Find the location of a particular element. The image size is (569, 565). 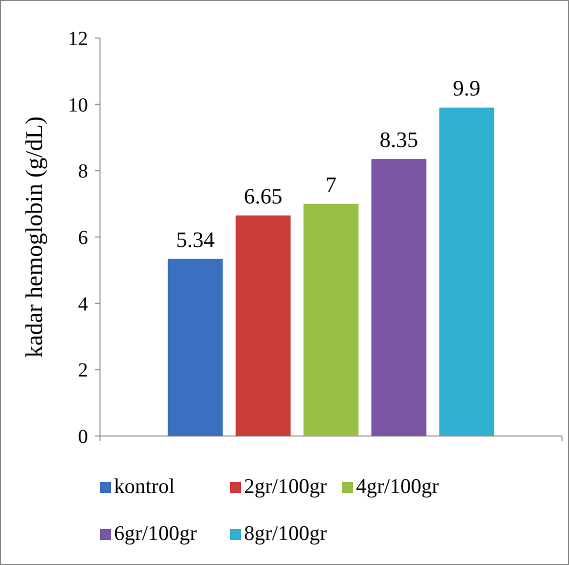

y-tick-label: 10 is located at coordinates (78, 105).